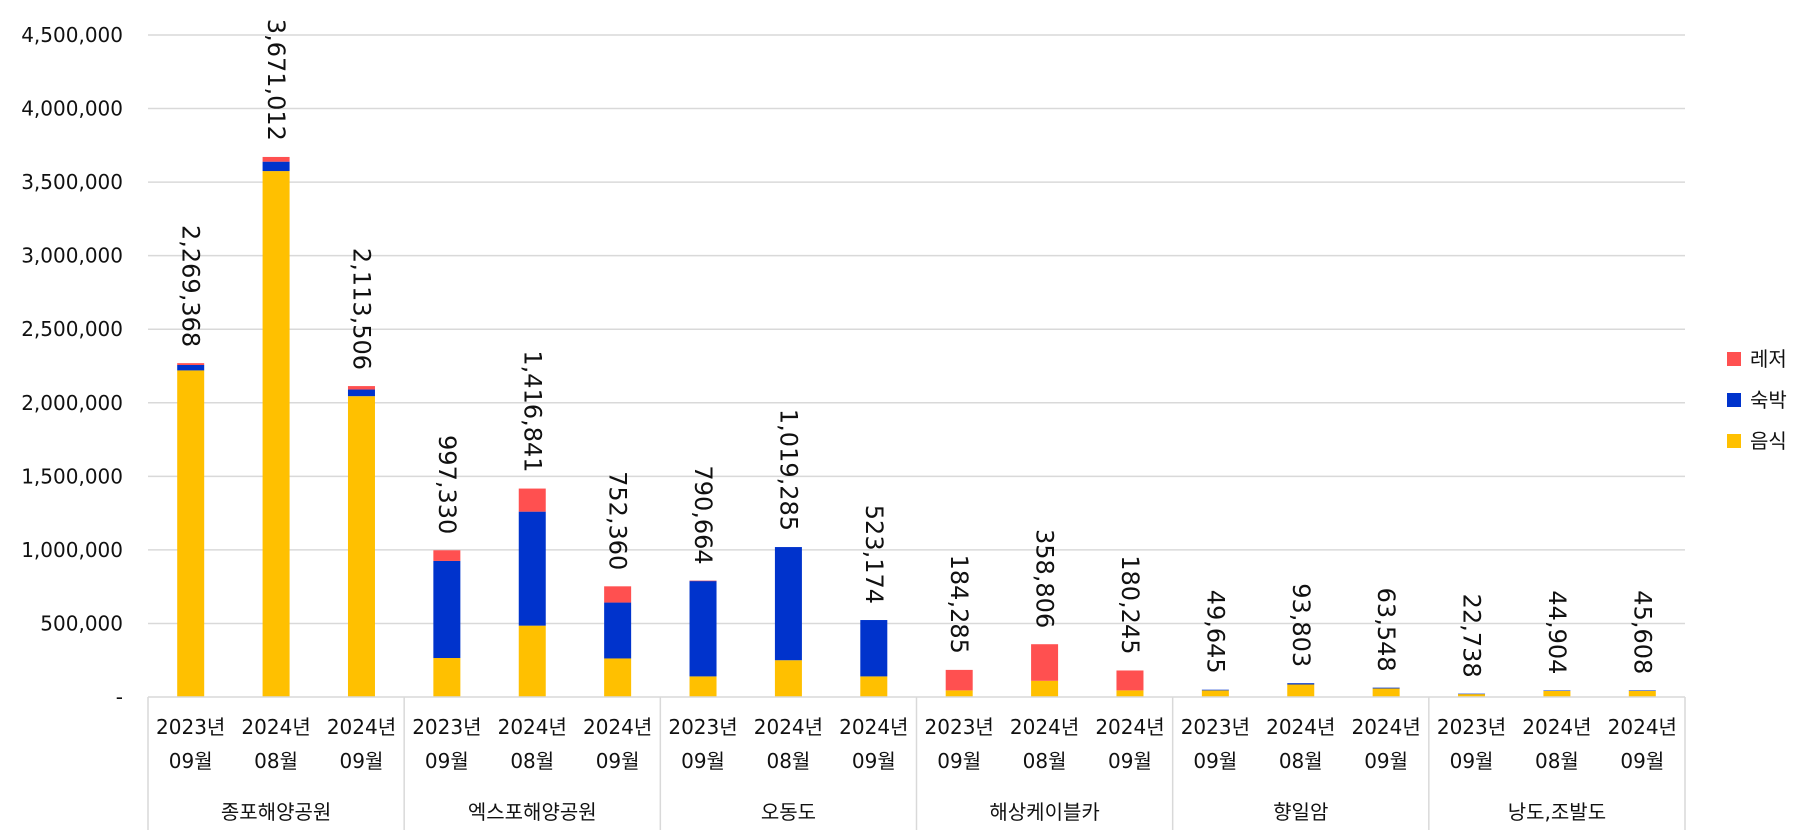  Describe the element at coordinates (72, 256) in the screenshot. I see `y-tick-label: 3,000,000` at that location.